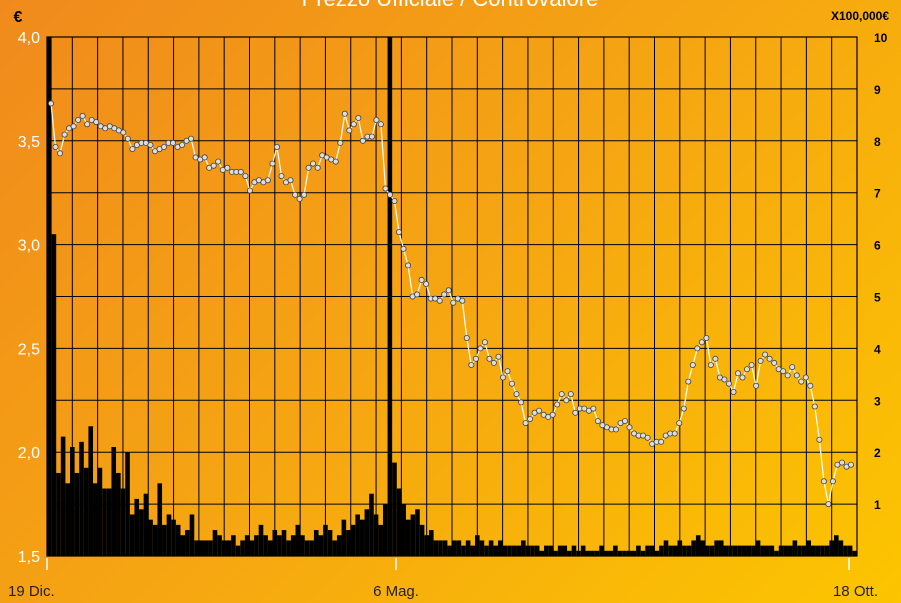 The height and width of the screenshot is (603, 901). I want to click on right-tick-label: 1, so click(877, 505).